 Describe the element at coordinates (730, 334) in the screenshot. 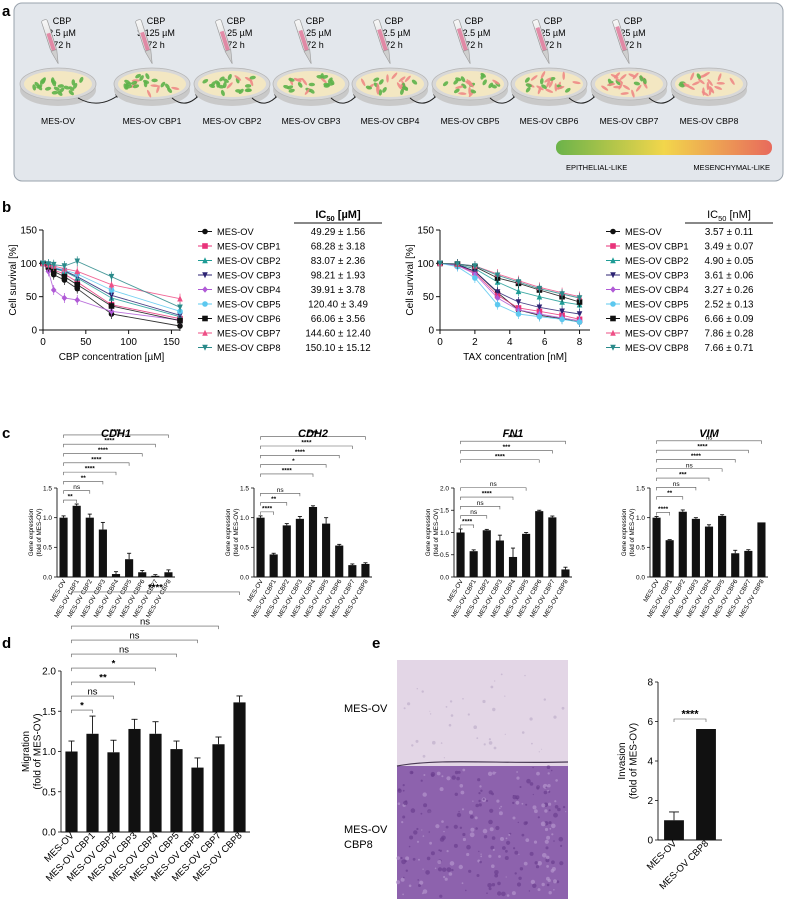

I see `ic50-value: 7.86 ± 0.28` at that location.